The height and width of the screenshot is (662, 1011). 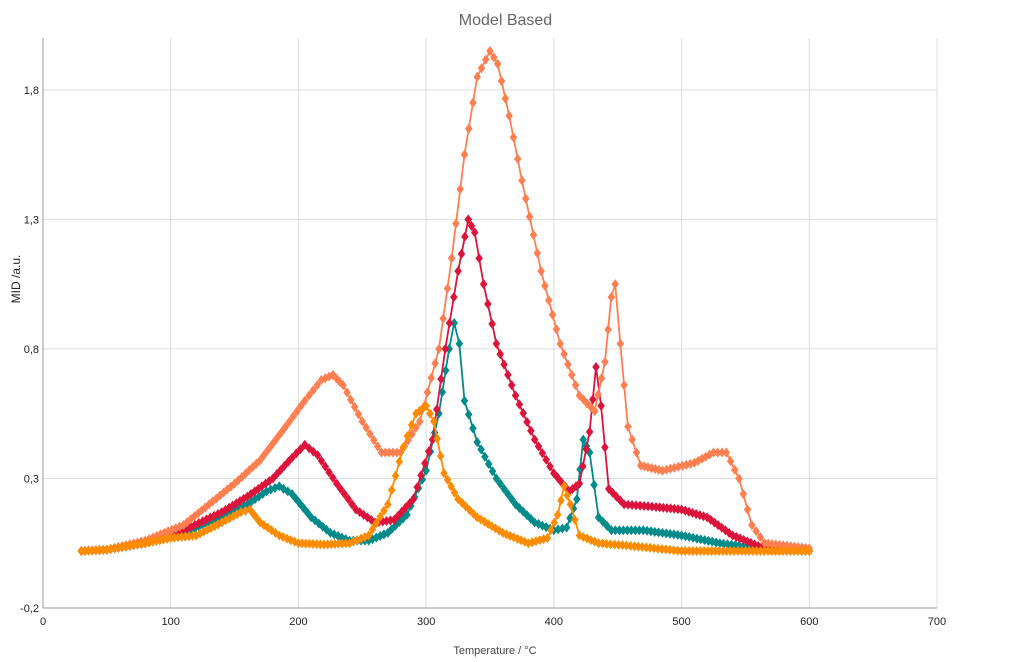 I want to click on x-tick-label: 200, so click(x=298, y=622).